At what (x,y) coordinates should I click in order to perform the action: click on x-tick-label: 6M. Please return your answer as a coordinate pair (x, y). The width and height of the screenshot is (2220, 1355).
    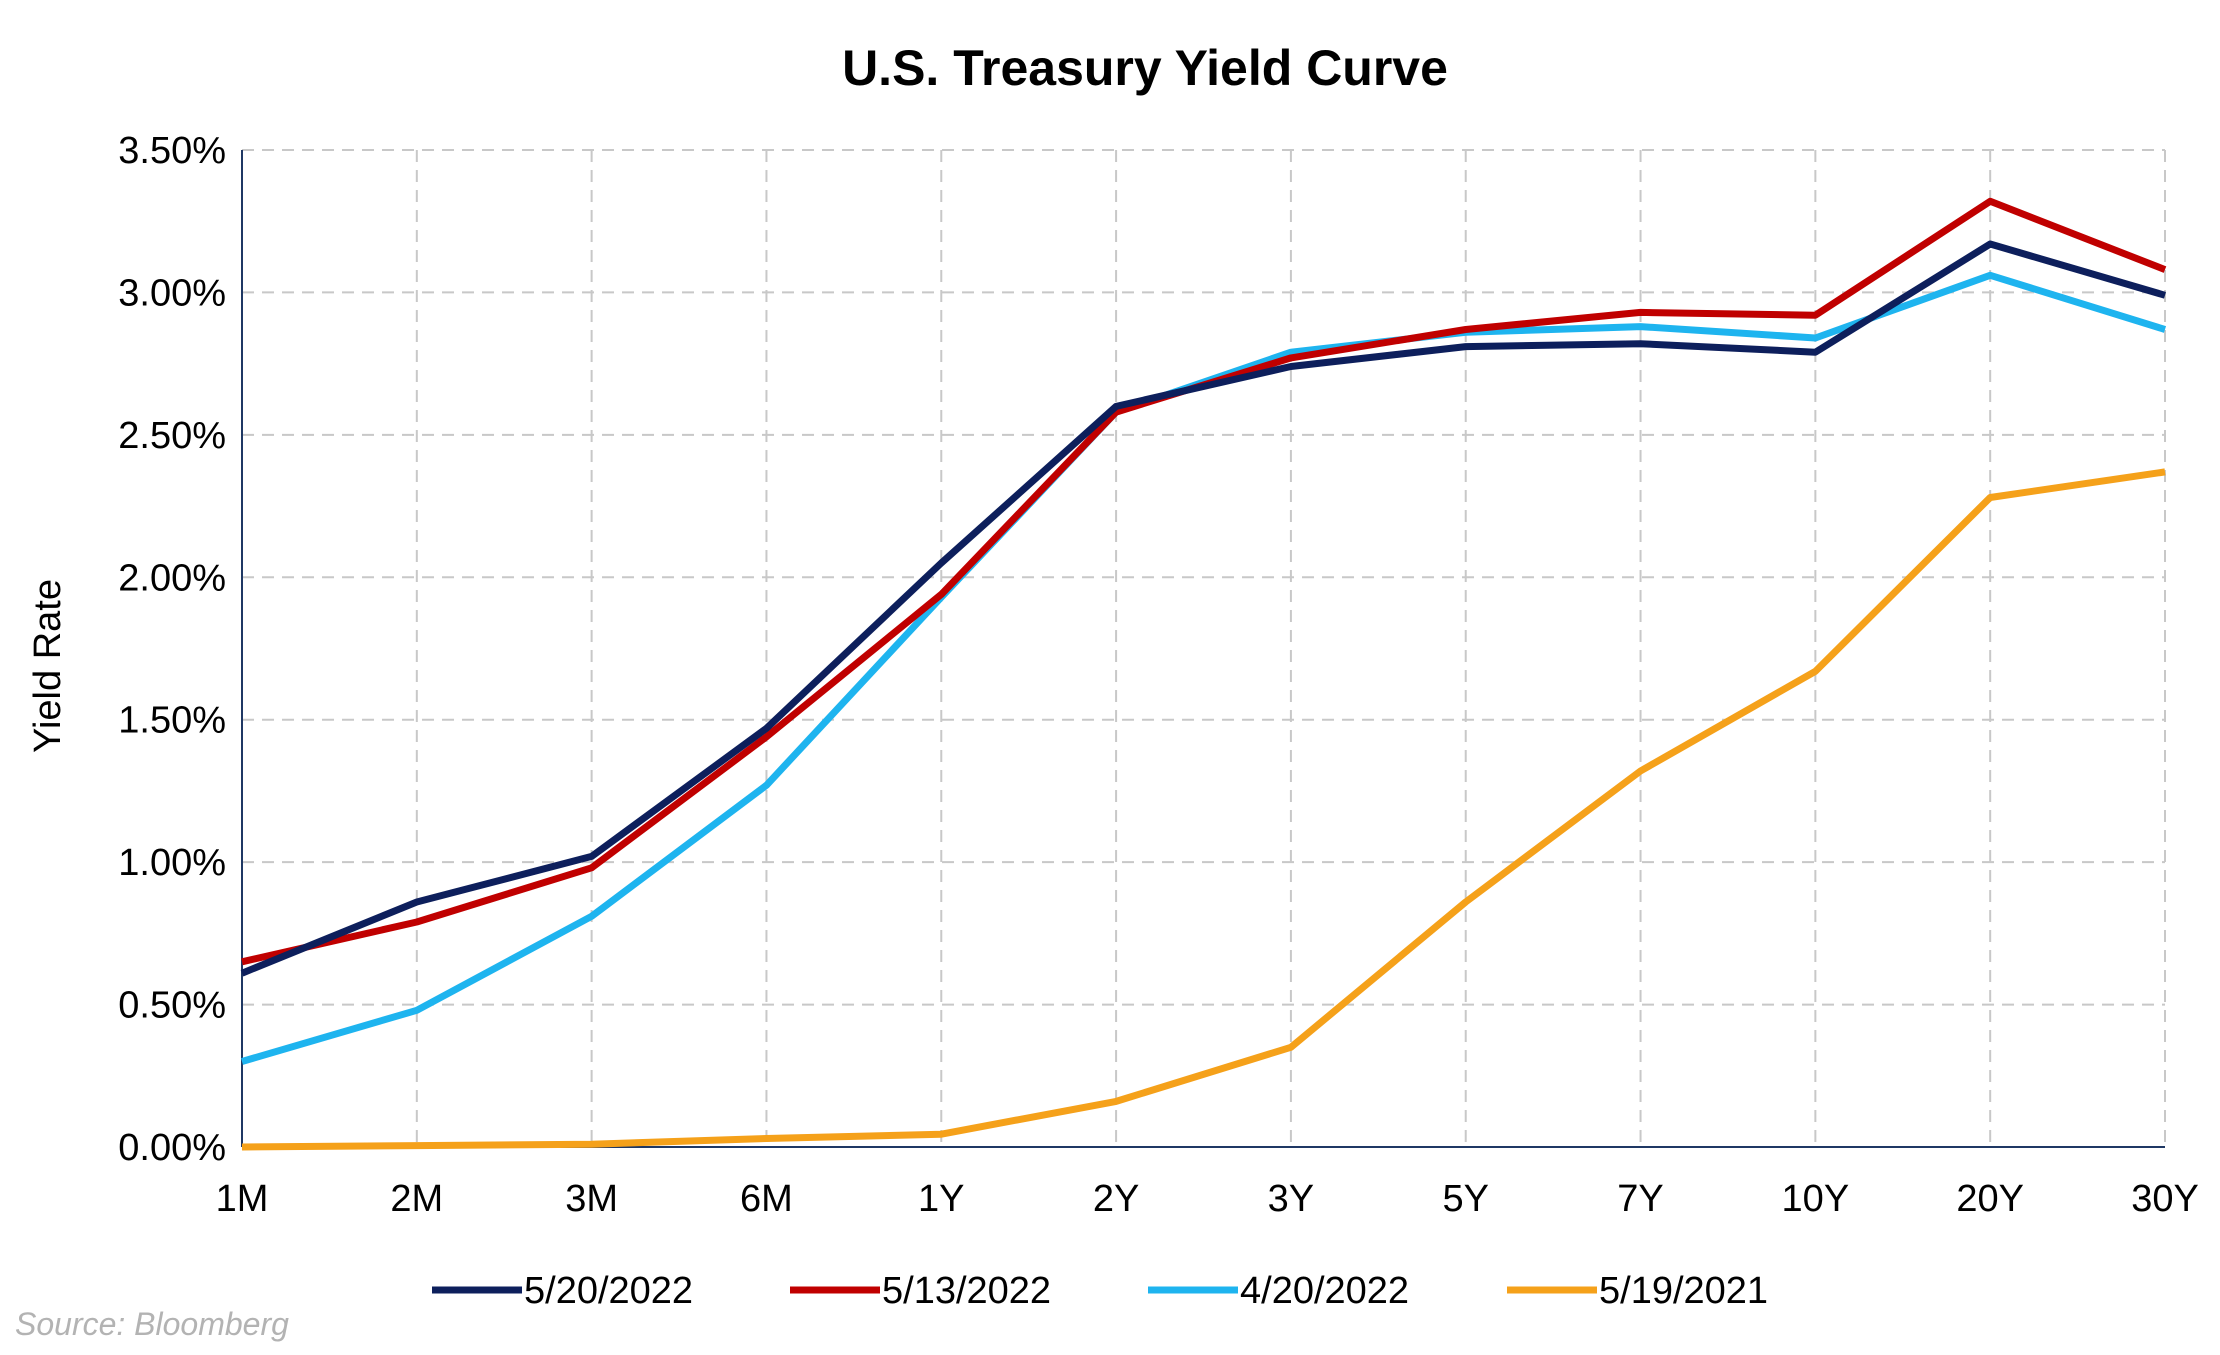
    Looking at the image, I should click on (766, 1199).